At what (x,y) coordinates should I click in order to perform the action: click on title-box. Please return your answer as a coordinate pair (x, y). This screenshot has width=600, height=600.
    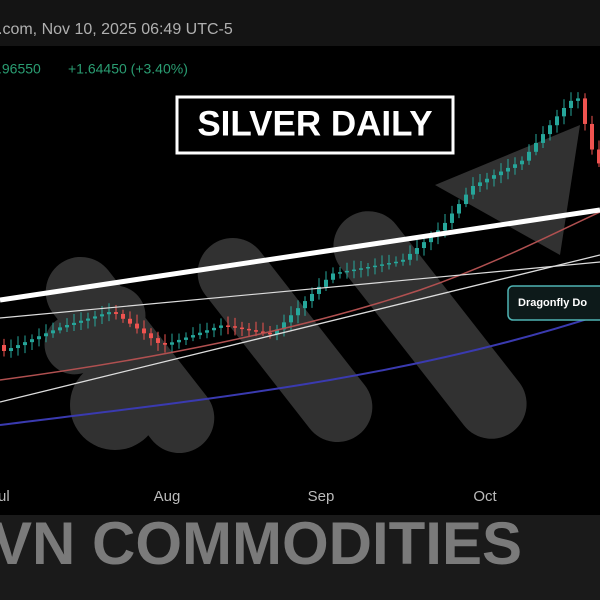
    Looking at the image, I should click on (315, 125).